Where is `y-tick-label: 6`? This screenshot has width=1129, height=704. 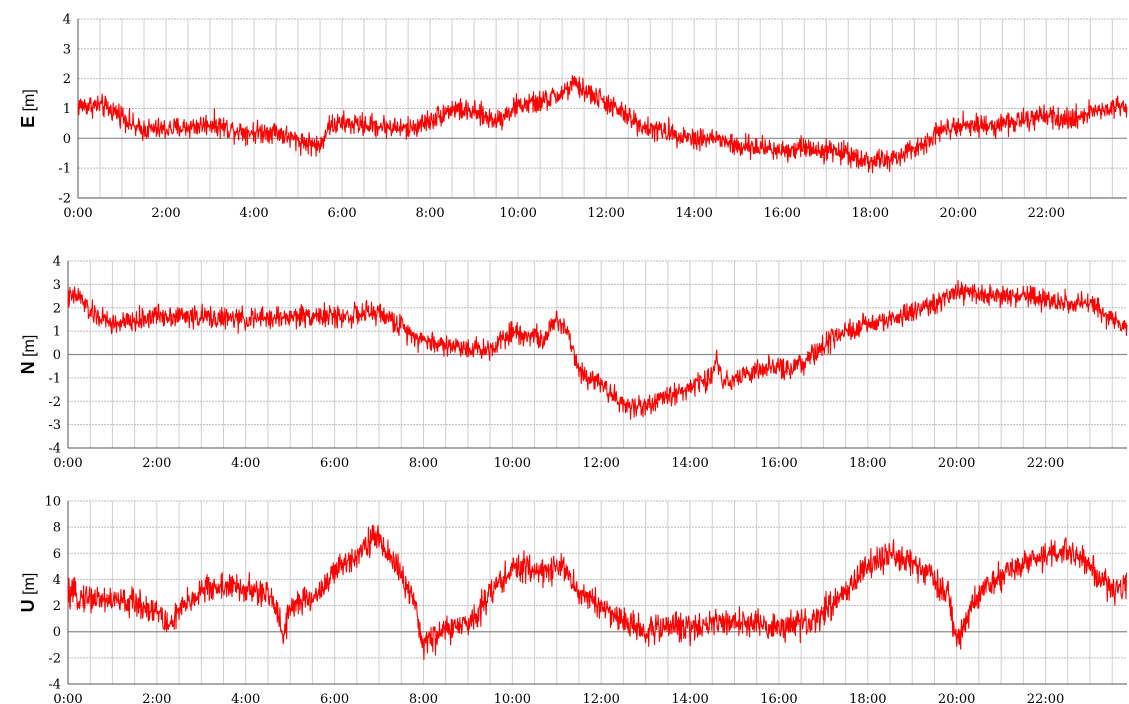 y-tick-label: 6 is located at coordinates (57, 554).